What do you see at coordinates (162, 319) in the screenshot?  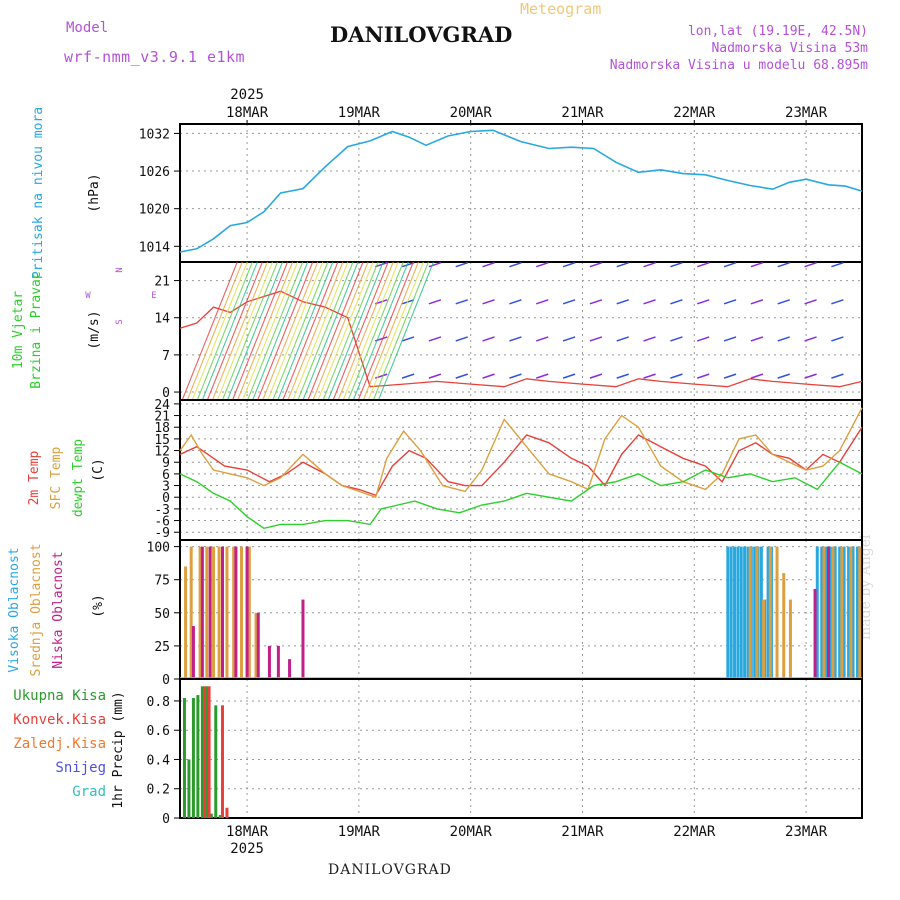 I see `wind-ytick-label: 14` at bounding box center [162, 319].